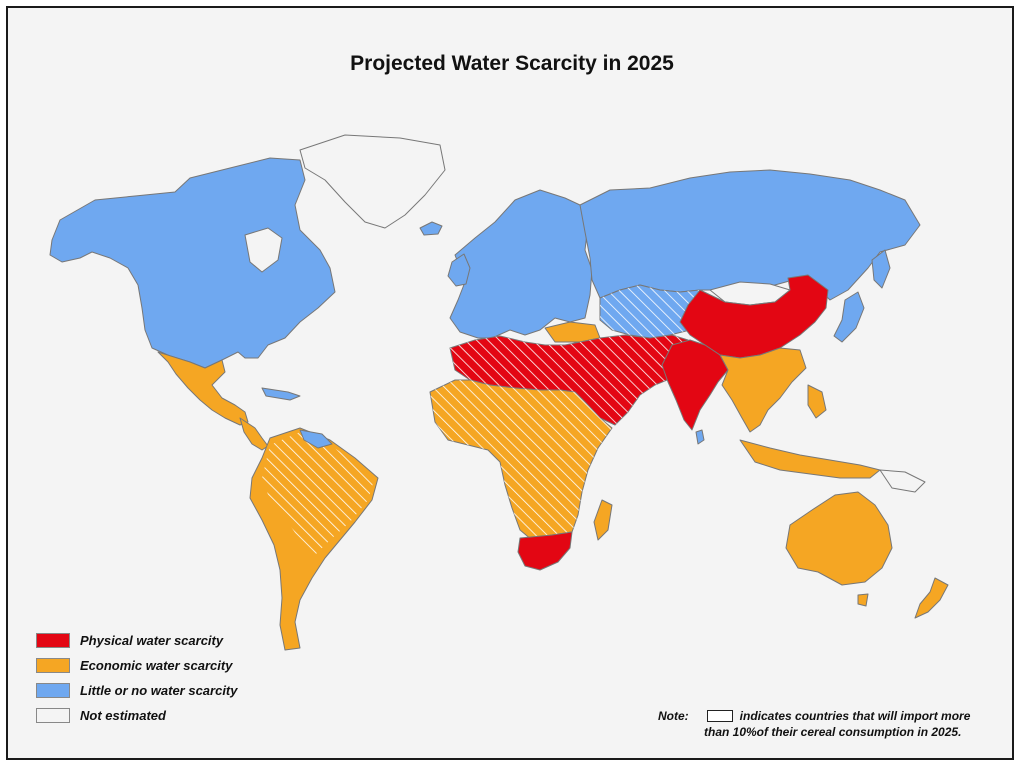 This screenshot has height=768, width=1024. I want to click on legend-swatch-not-estimated, so click(53, 715).